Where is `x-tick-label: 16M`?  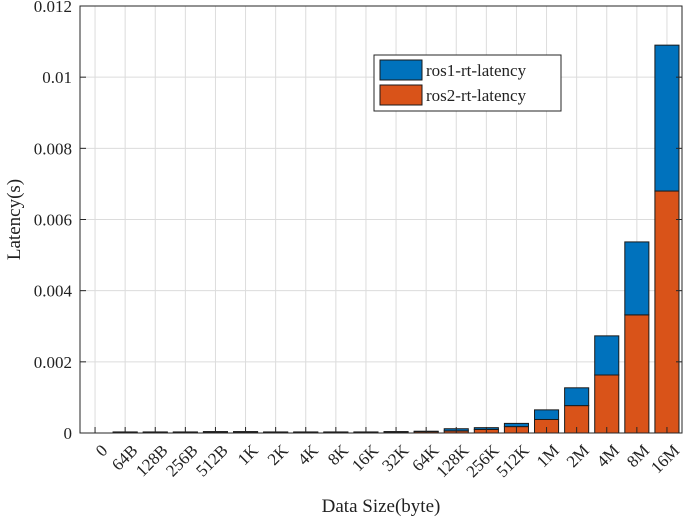 x-tick-label: 16M is located at coordinates (665, 459).